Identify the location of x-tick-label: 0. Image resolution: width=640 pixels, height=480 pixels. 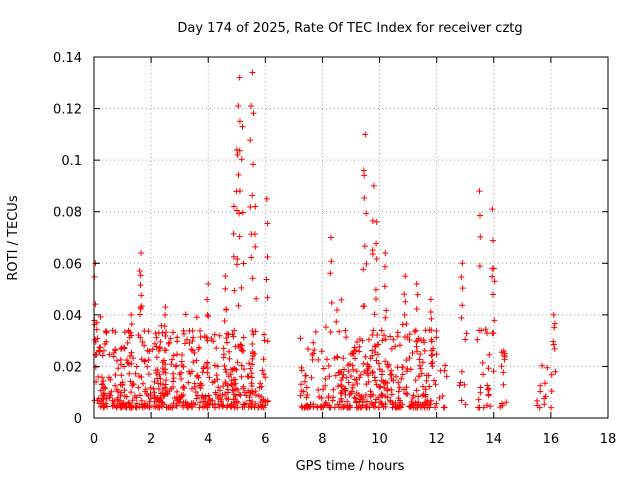
(94, 439).